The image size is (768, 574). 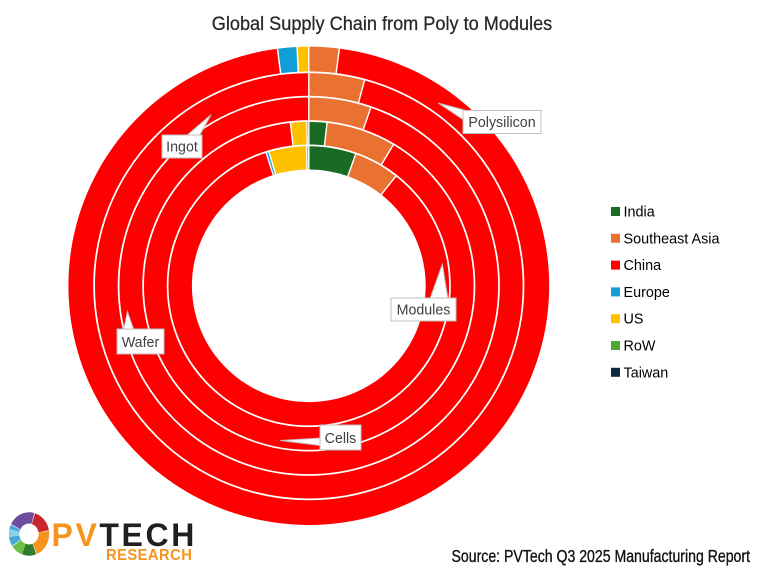 I want to click on svg-text: US, so click(x=634, y=320).